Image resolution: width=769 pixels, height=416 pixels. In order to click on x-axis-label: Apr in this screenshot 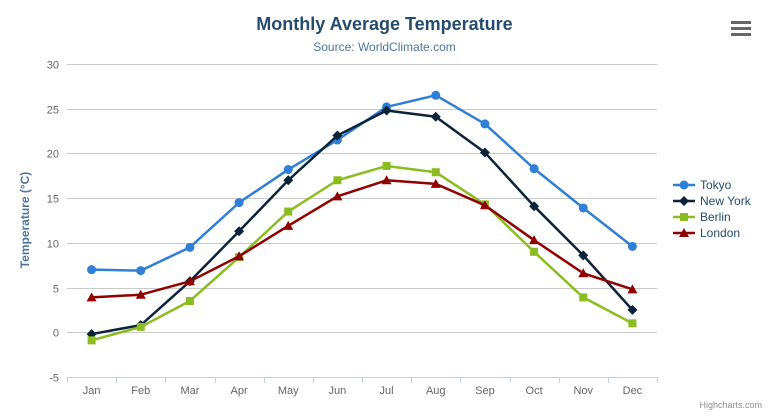, I will do `click(239, 391)`.